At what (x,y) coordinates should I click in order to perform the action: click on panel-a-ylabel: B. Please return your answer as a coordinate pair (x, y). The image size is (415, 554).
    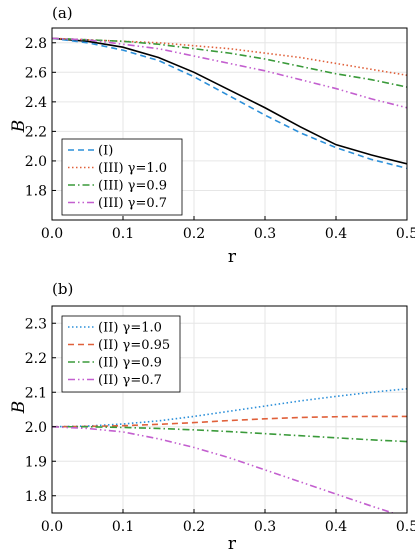
    Looking at the image, I should click on (19, 127).